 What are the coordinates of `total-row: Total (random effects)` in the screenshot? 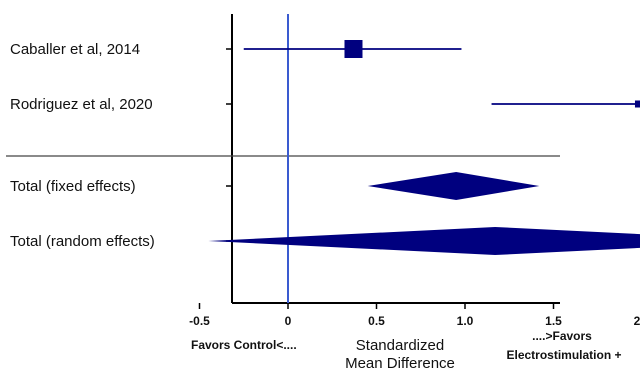 It's located at (325, 241).